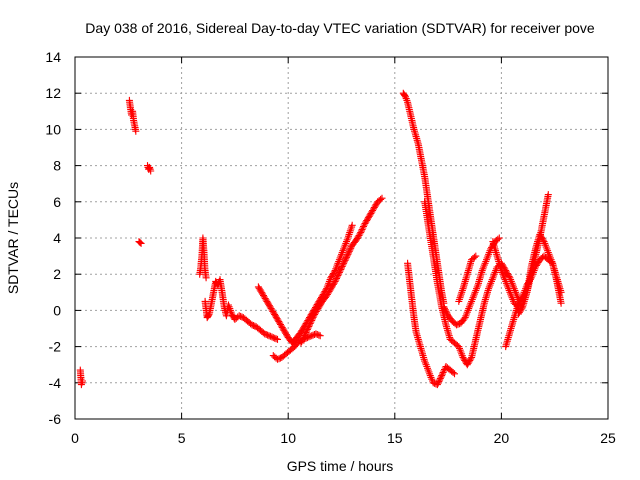 The width and height of the screenshot is (640, 480). What do you see at coordinates (53, 129) in the screenshot?
I see `y-tick-label: 10` at bounding box center [53, 129].